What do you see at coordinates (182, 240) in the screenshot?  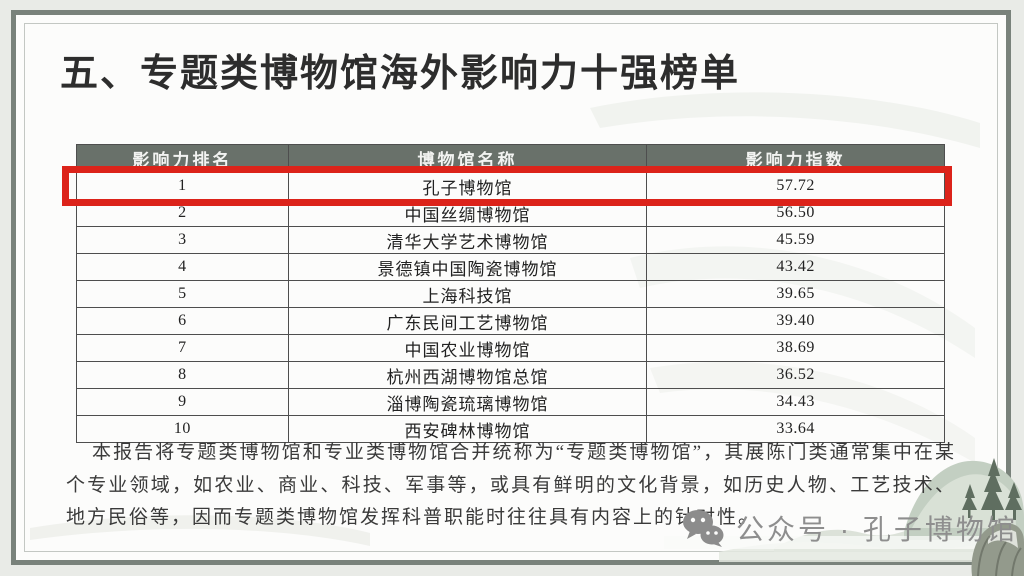 I see `rank-cell: 3` at bounding box center [182, 240].